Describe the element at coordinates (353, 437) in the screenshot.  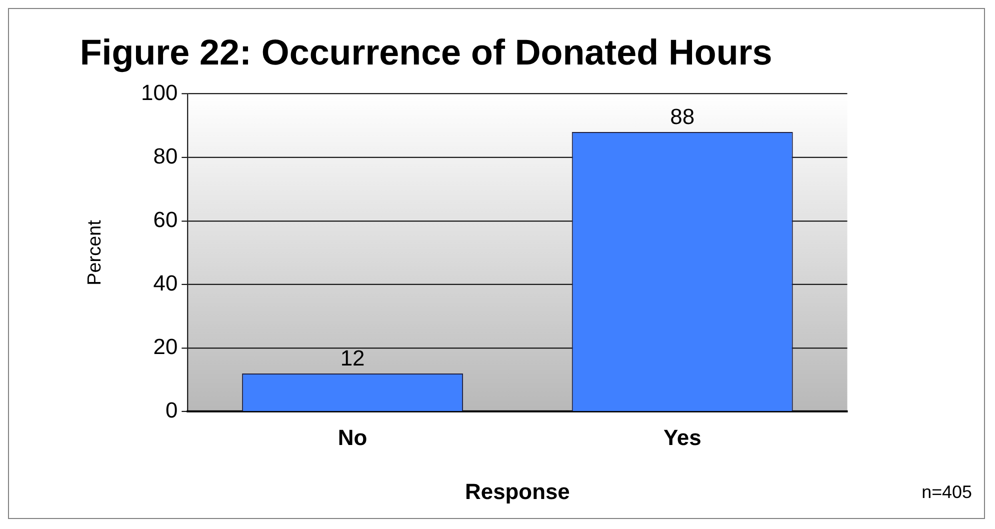
I see `x-tick-label: No` at that location.